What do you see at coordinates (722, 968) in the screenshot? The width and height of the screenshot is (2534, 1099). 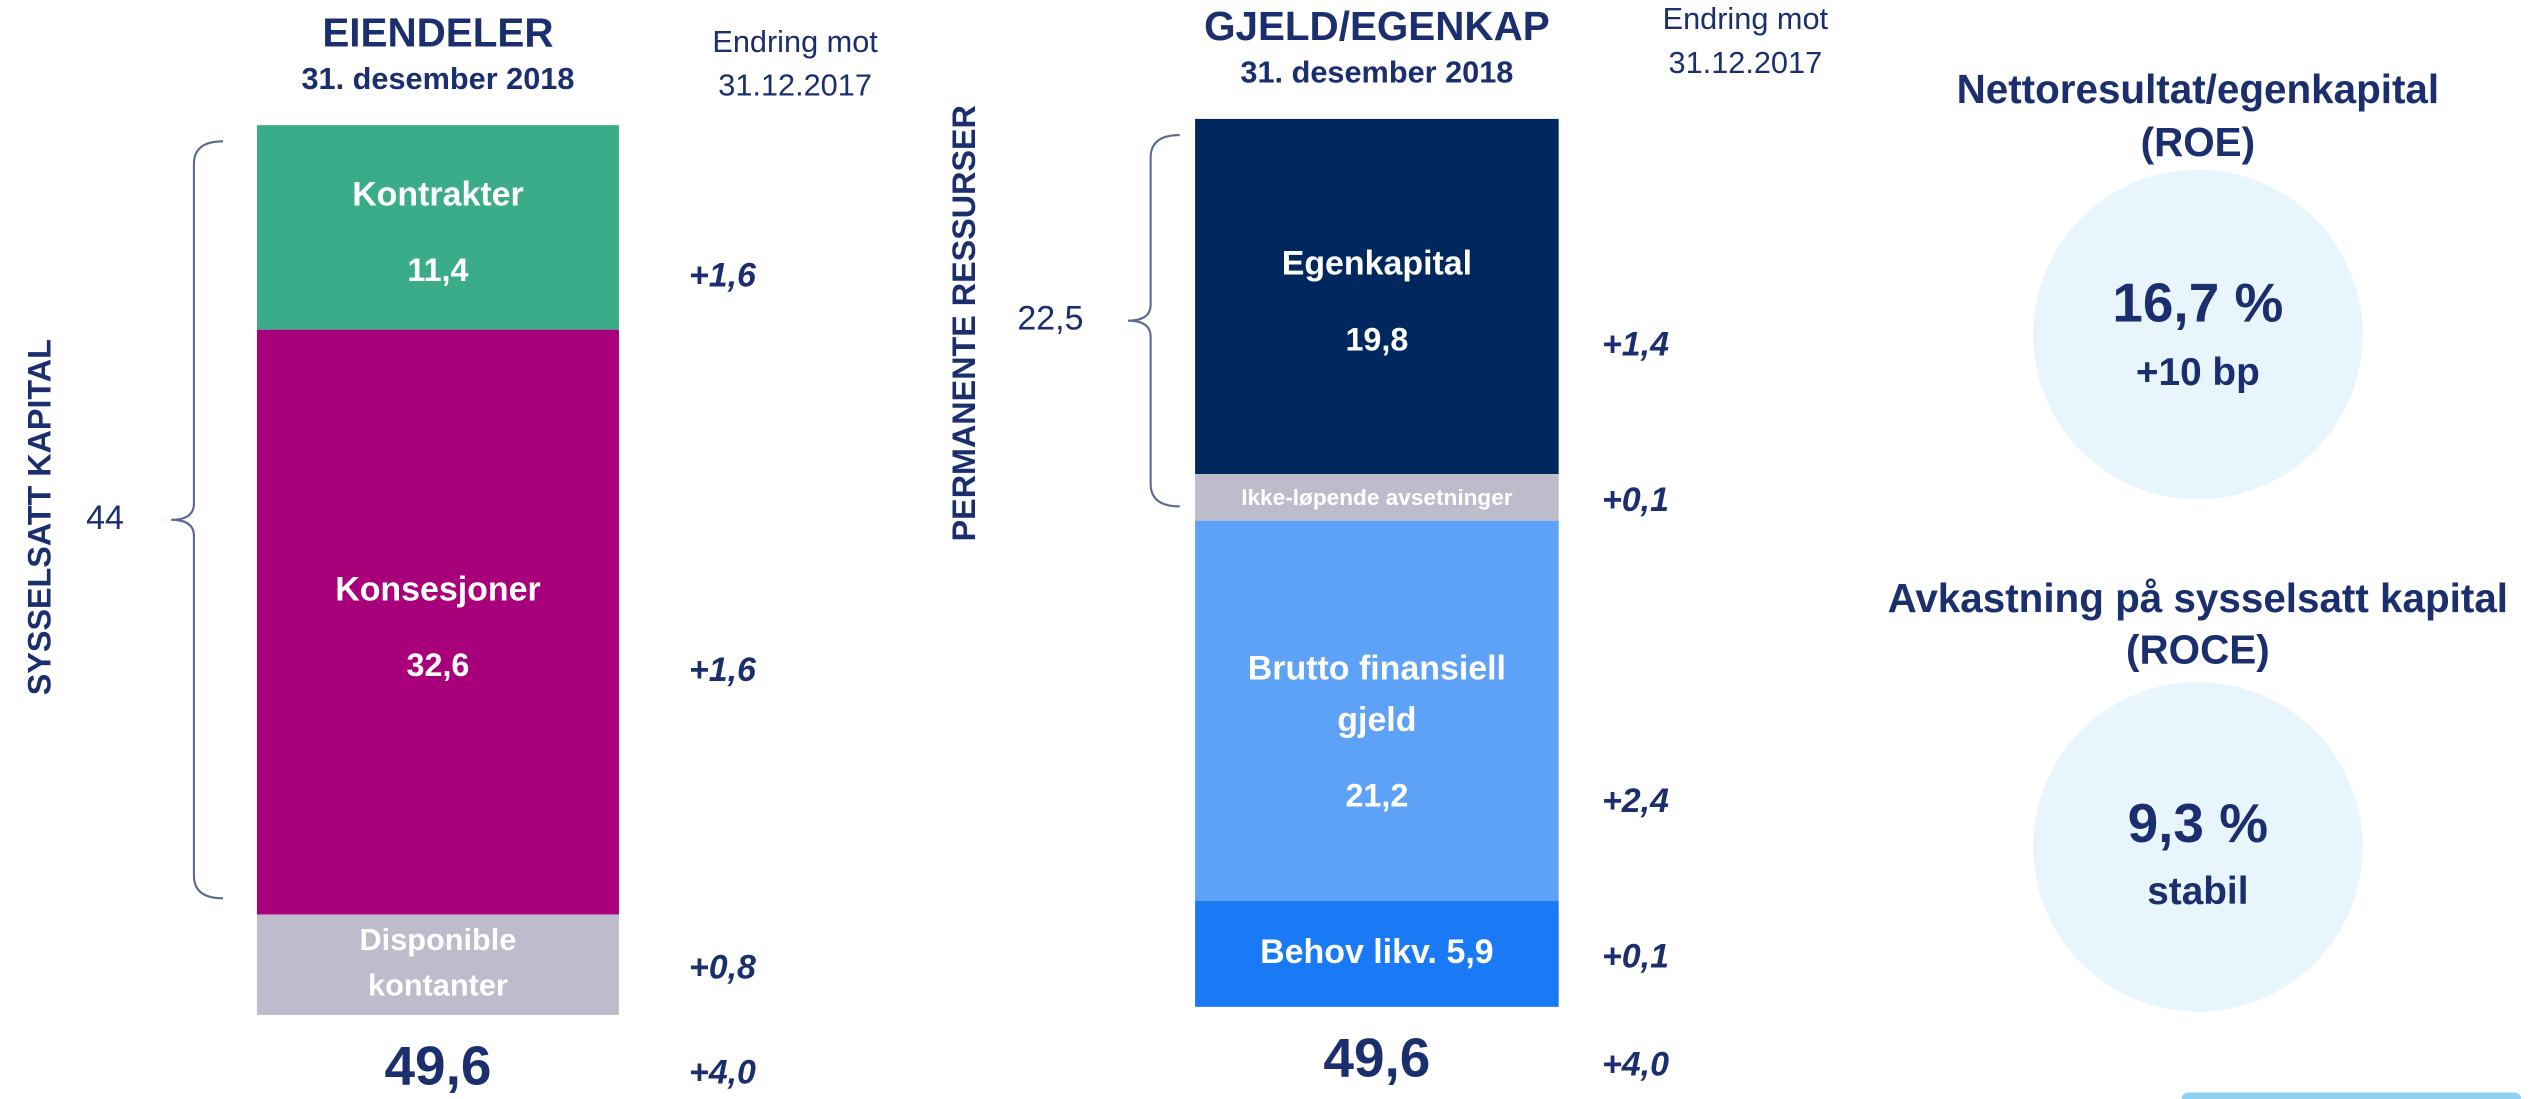 I see `change-label: +0,8` at bounding box center [722, 968].